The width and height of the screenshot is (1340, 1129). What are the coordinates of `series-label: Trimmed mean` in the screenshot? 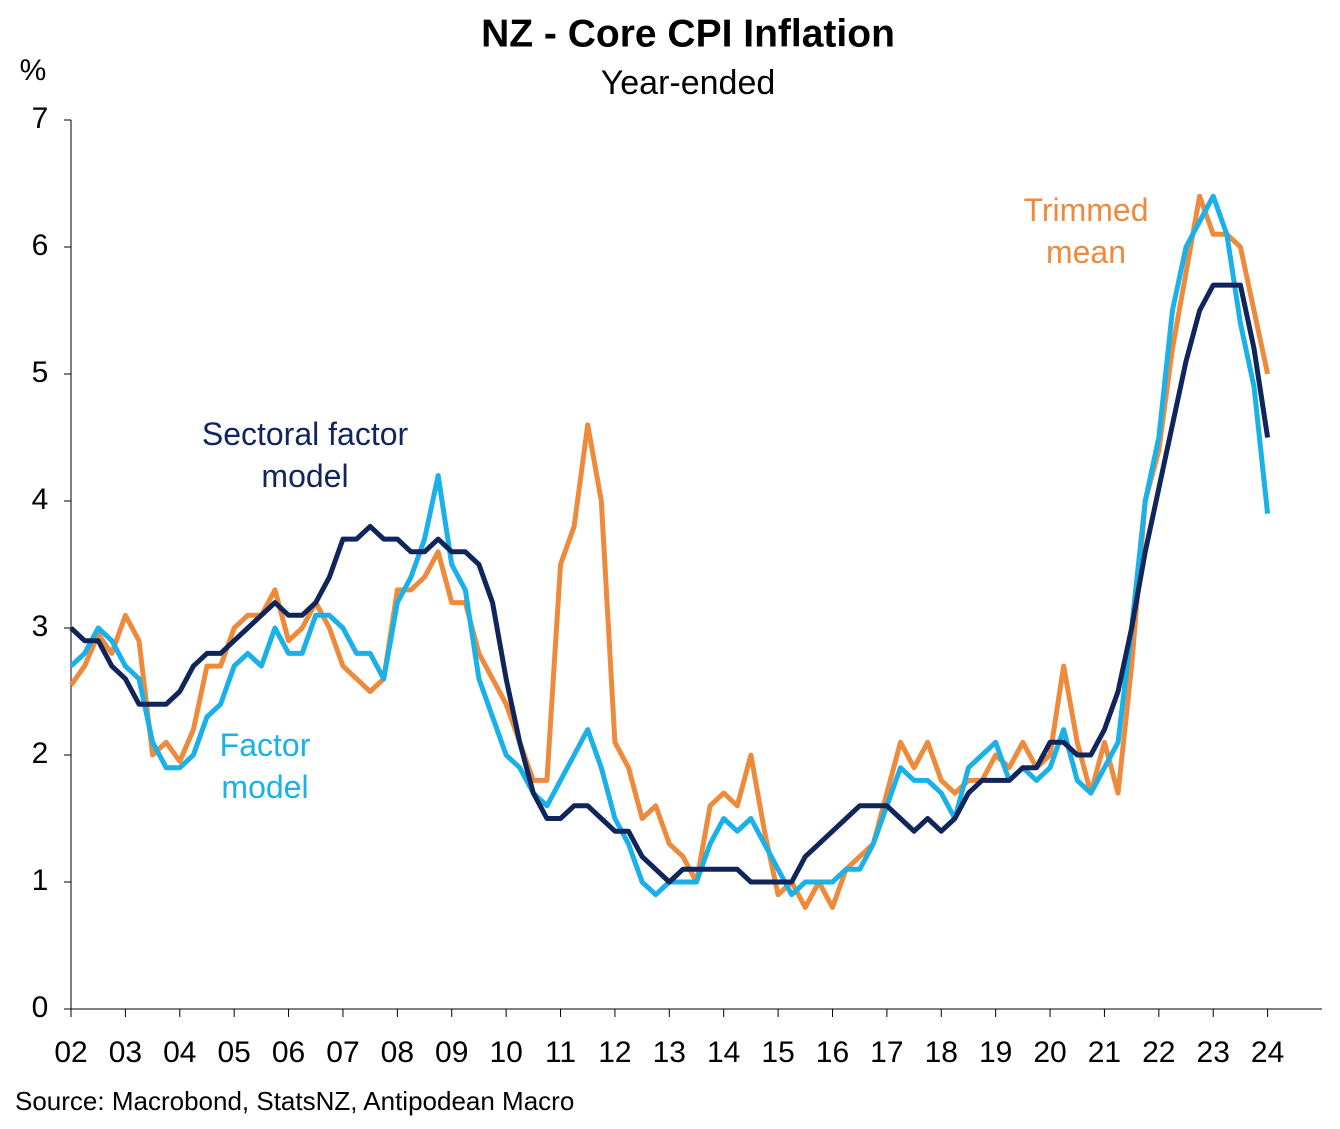 It's located at (1086, 231).